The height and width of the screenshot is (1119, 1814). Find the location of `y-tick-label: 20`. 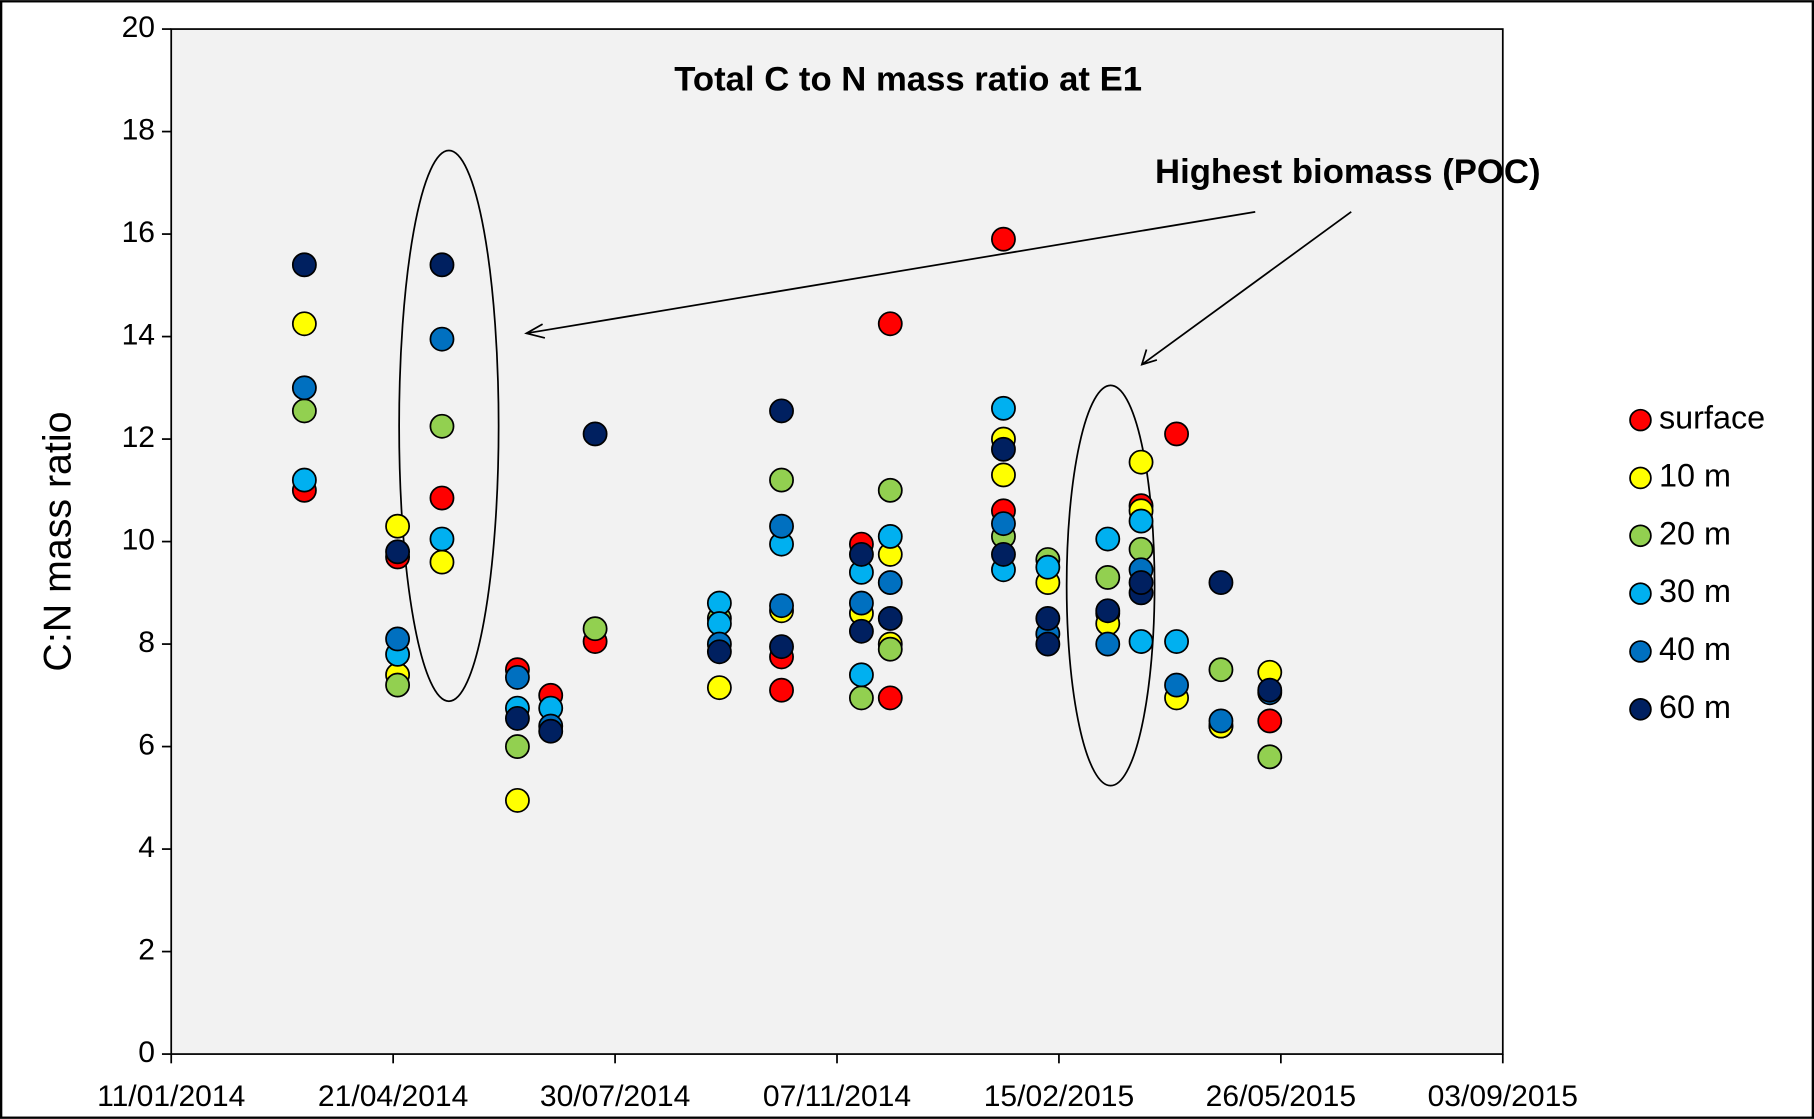

y-tick-label: 20 is located at coordinates (138, 27).